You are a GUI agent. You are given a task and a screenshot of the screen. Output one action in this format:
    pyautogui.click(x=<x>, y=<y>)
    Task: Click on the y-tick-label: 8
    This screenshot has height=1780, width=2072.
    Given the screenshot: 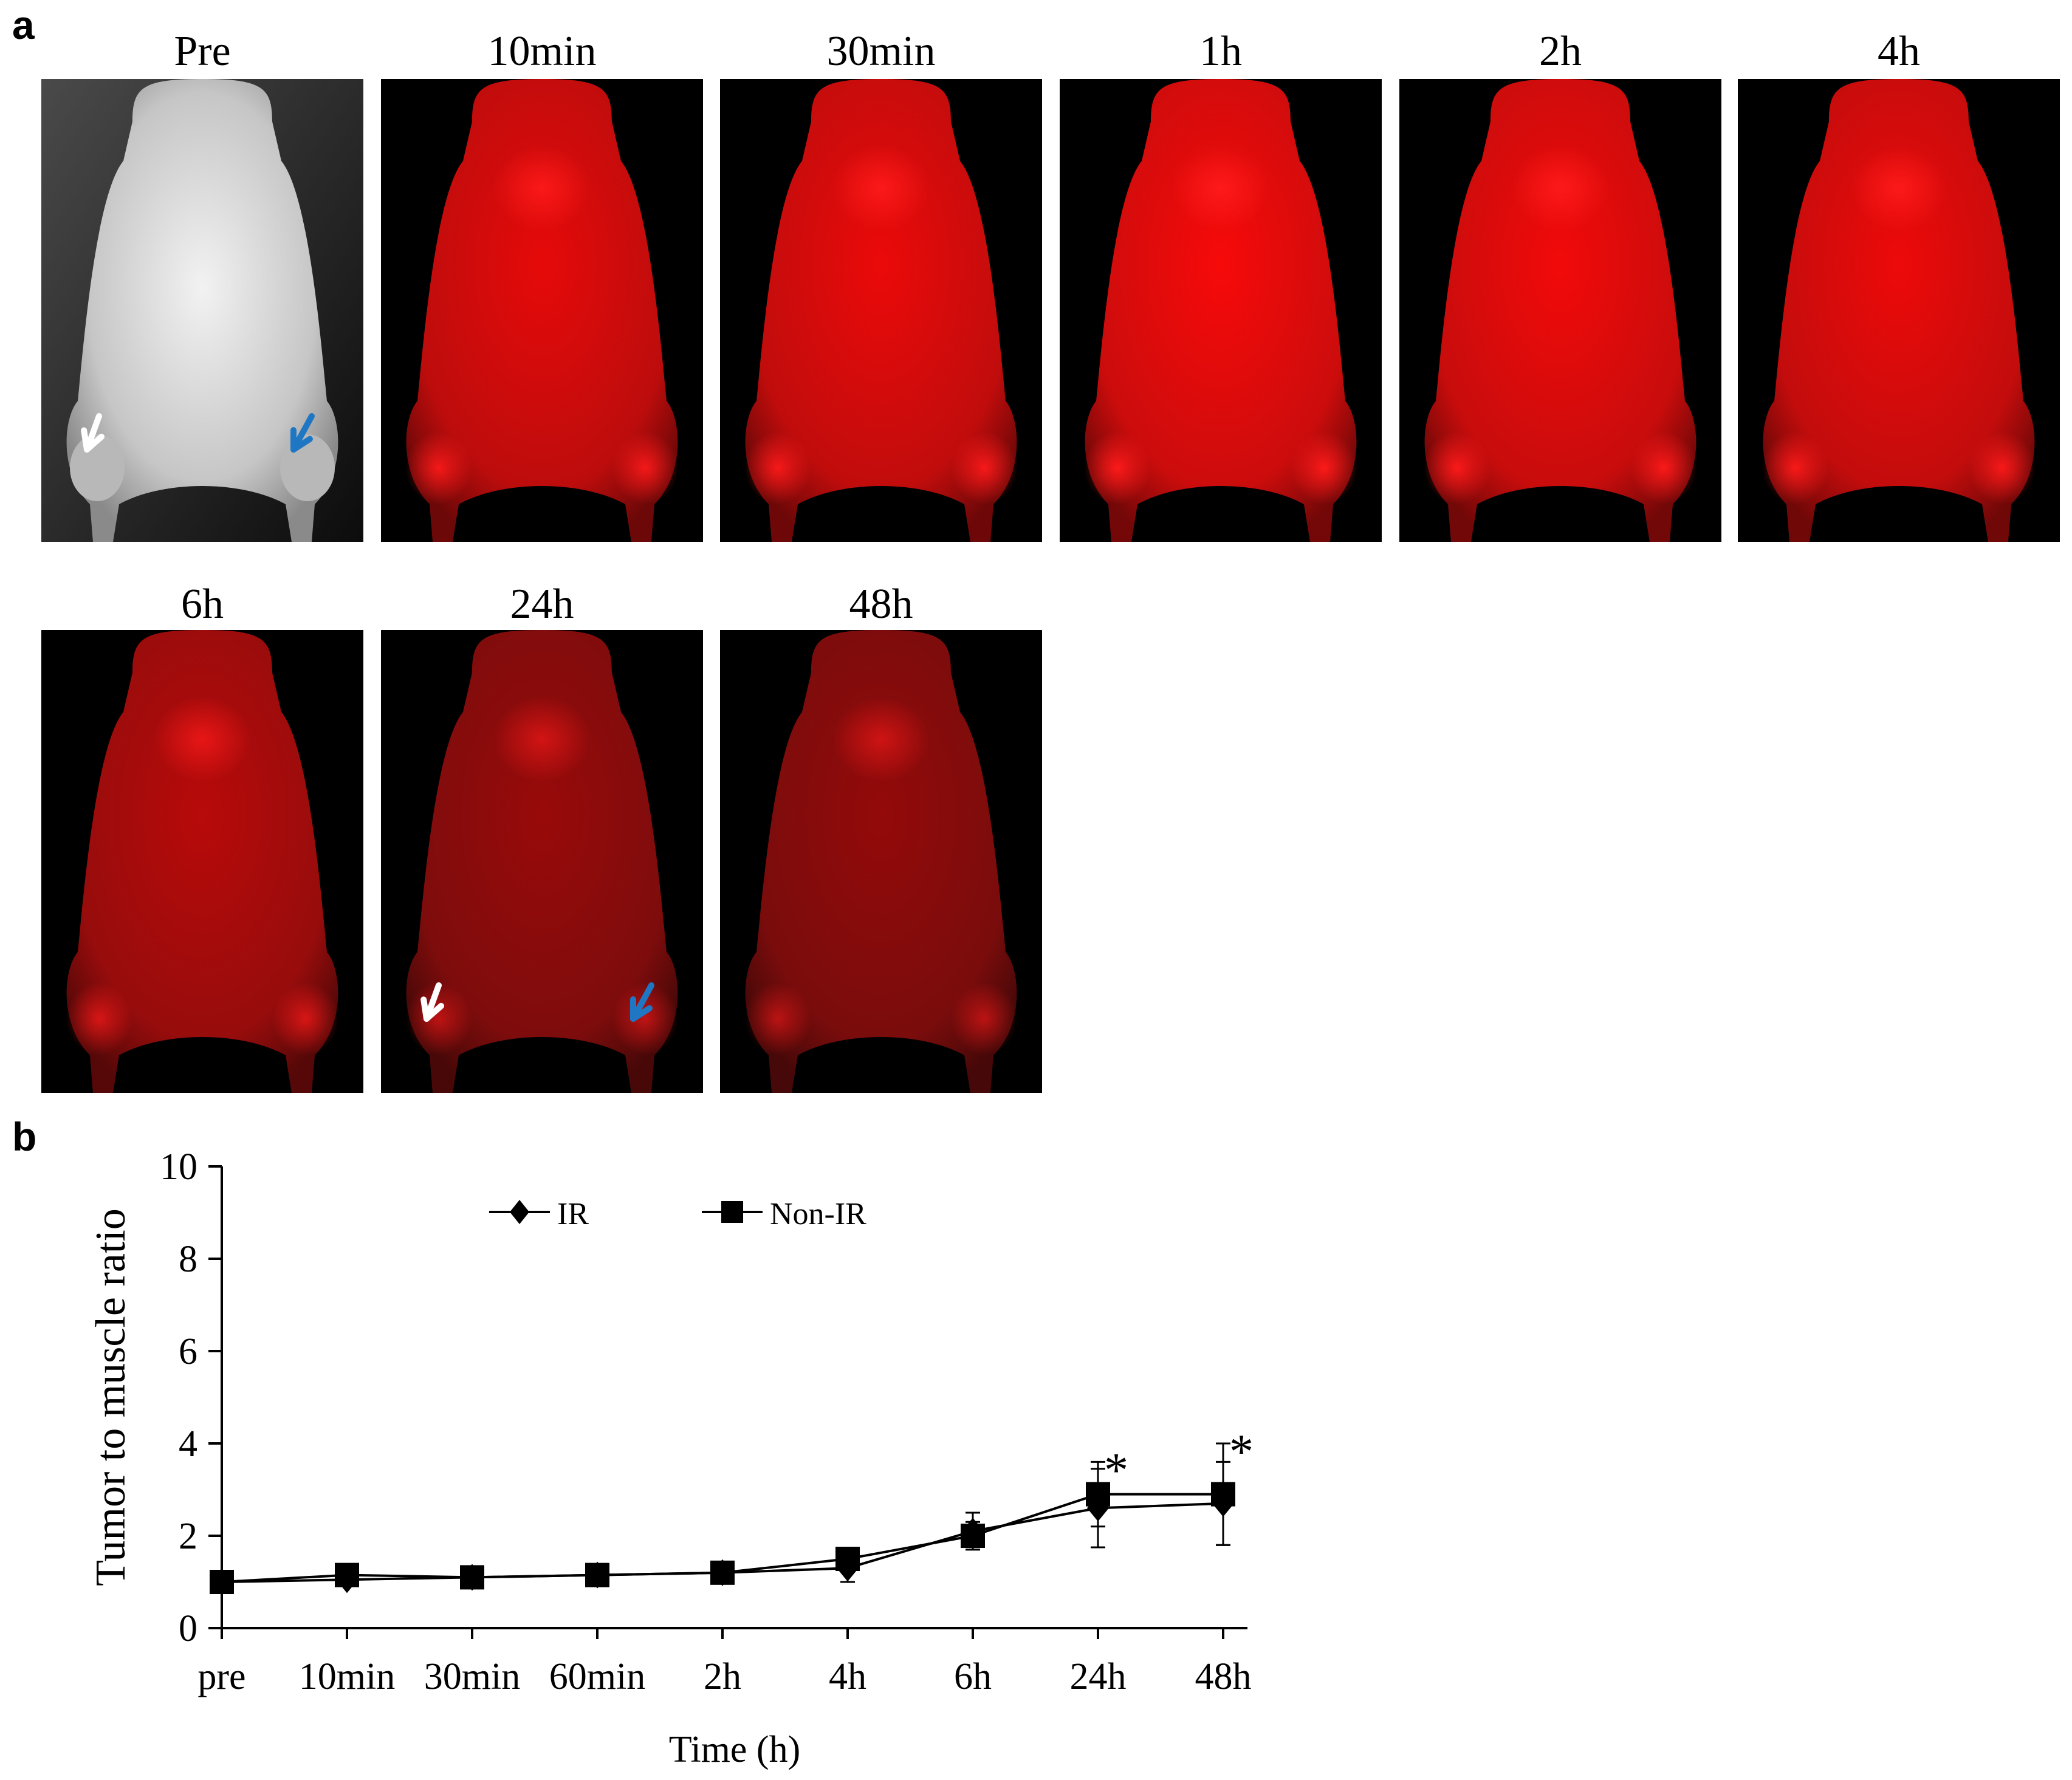 What is the action you would take?
    pyautogui.click(x=188, y=1260)
    